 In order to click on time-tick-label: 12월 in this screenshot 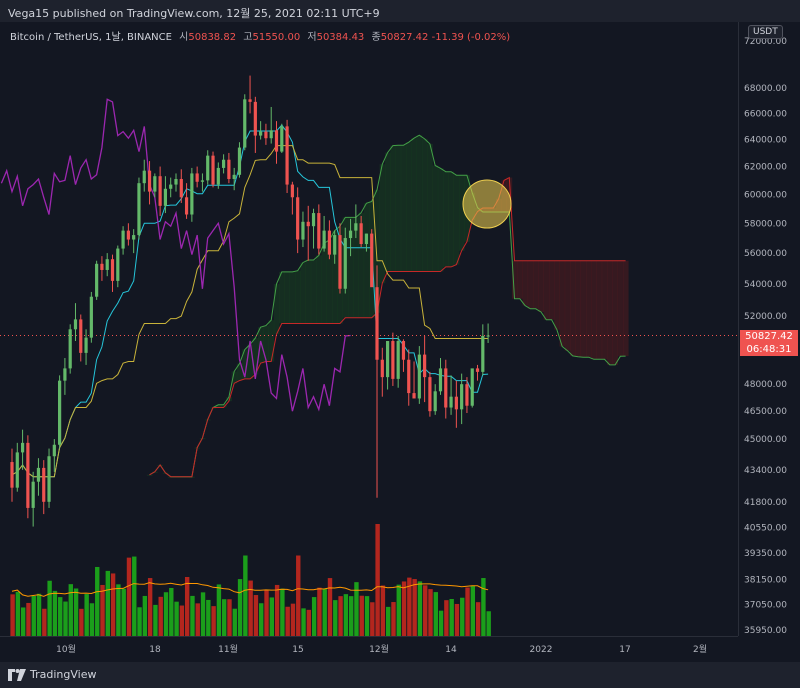, I will do `click(379, 649)`.